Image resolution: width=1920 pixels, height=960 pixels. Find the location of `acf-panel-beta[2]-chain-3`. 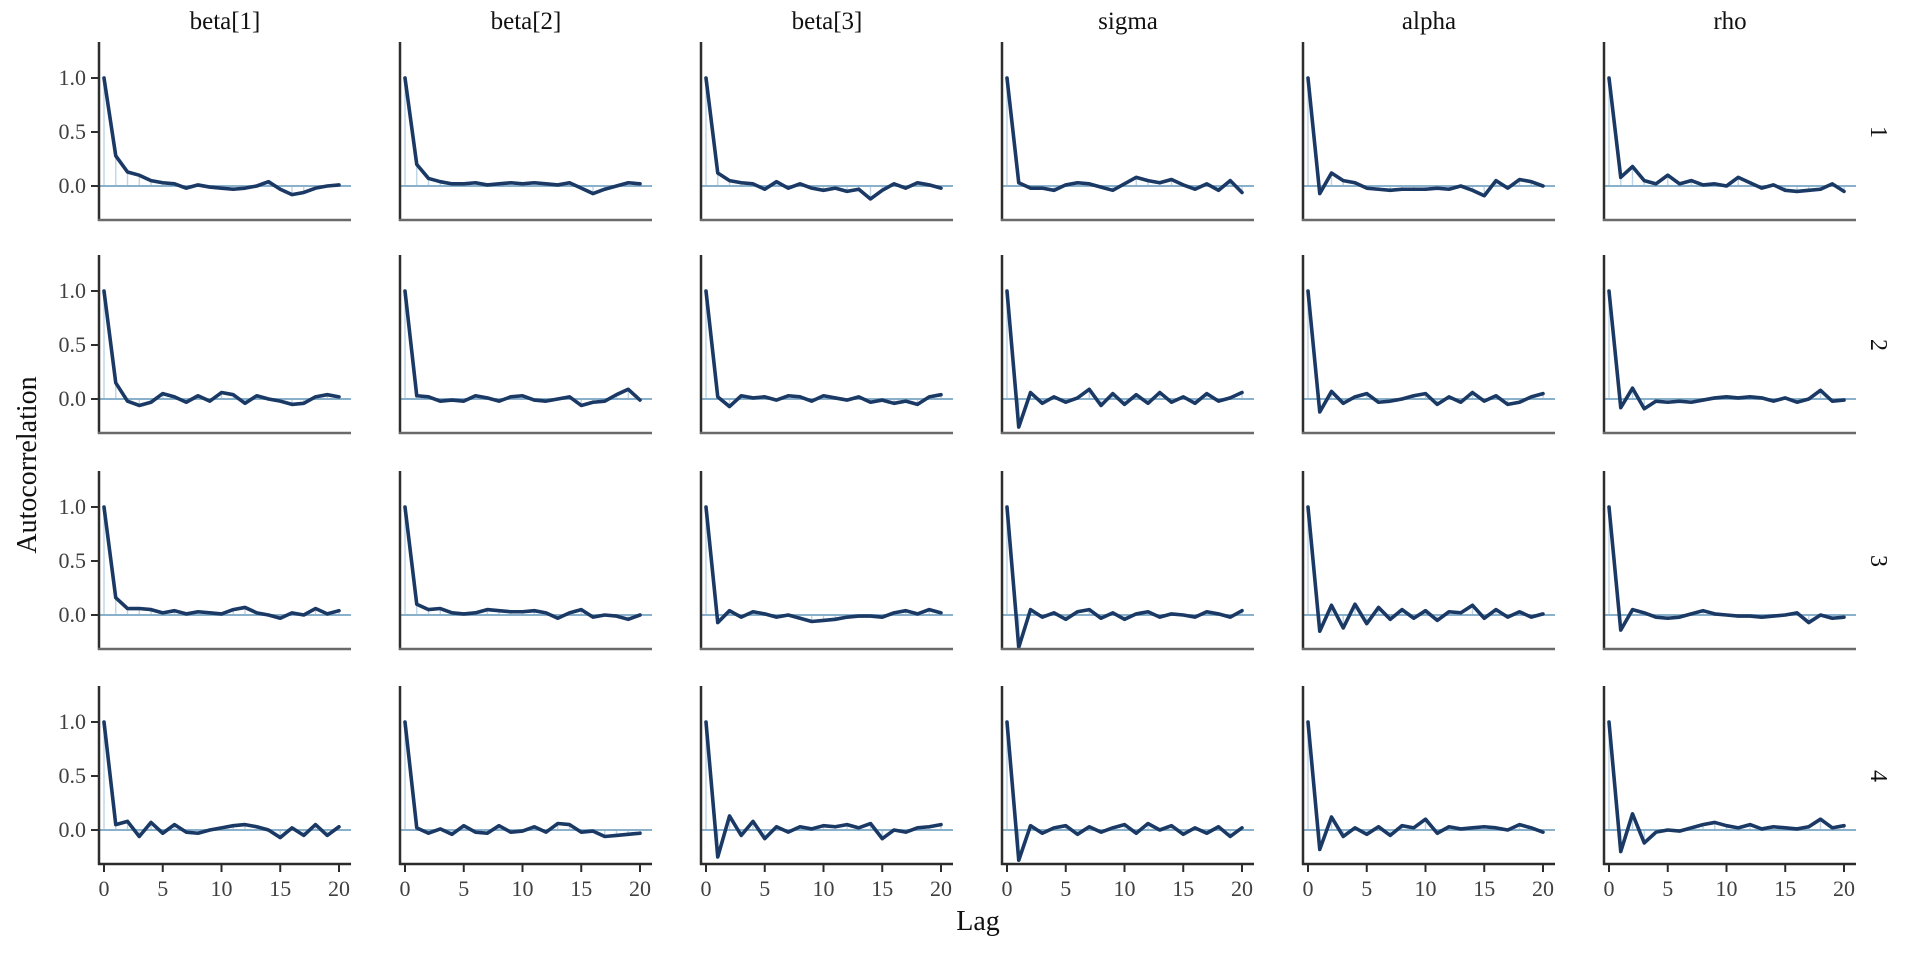

acf-panel-beta[2]-chain-3 is located at coordinates (525, 561).